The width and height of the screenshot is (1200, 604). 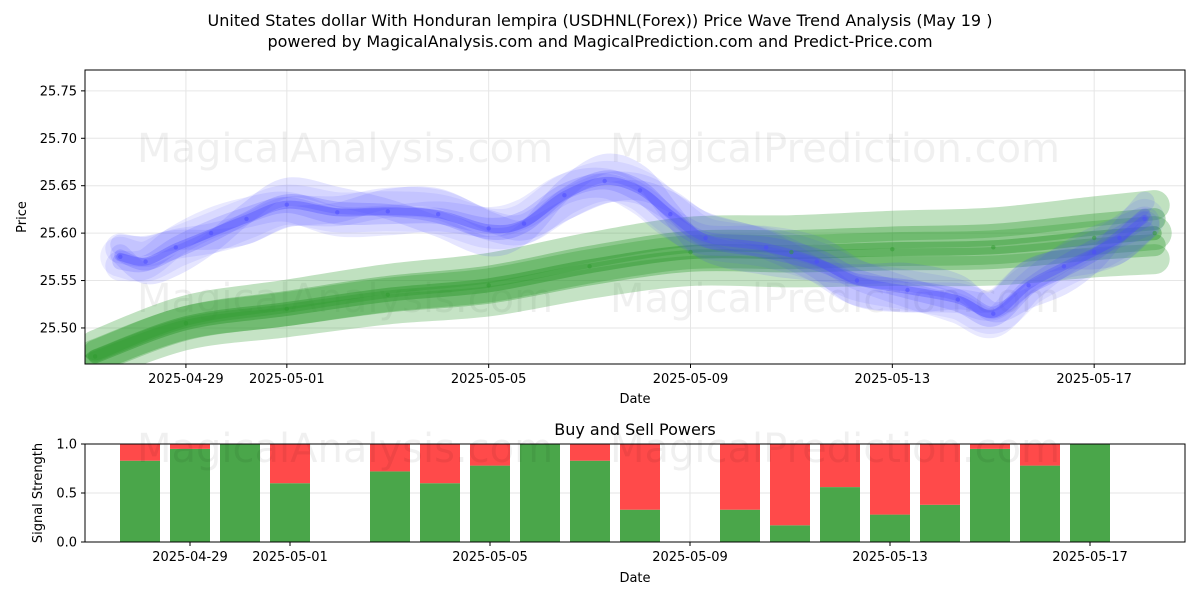 I want to click on signal-bars, so click(x=615, y=493).